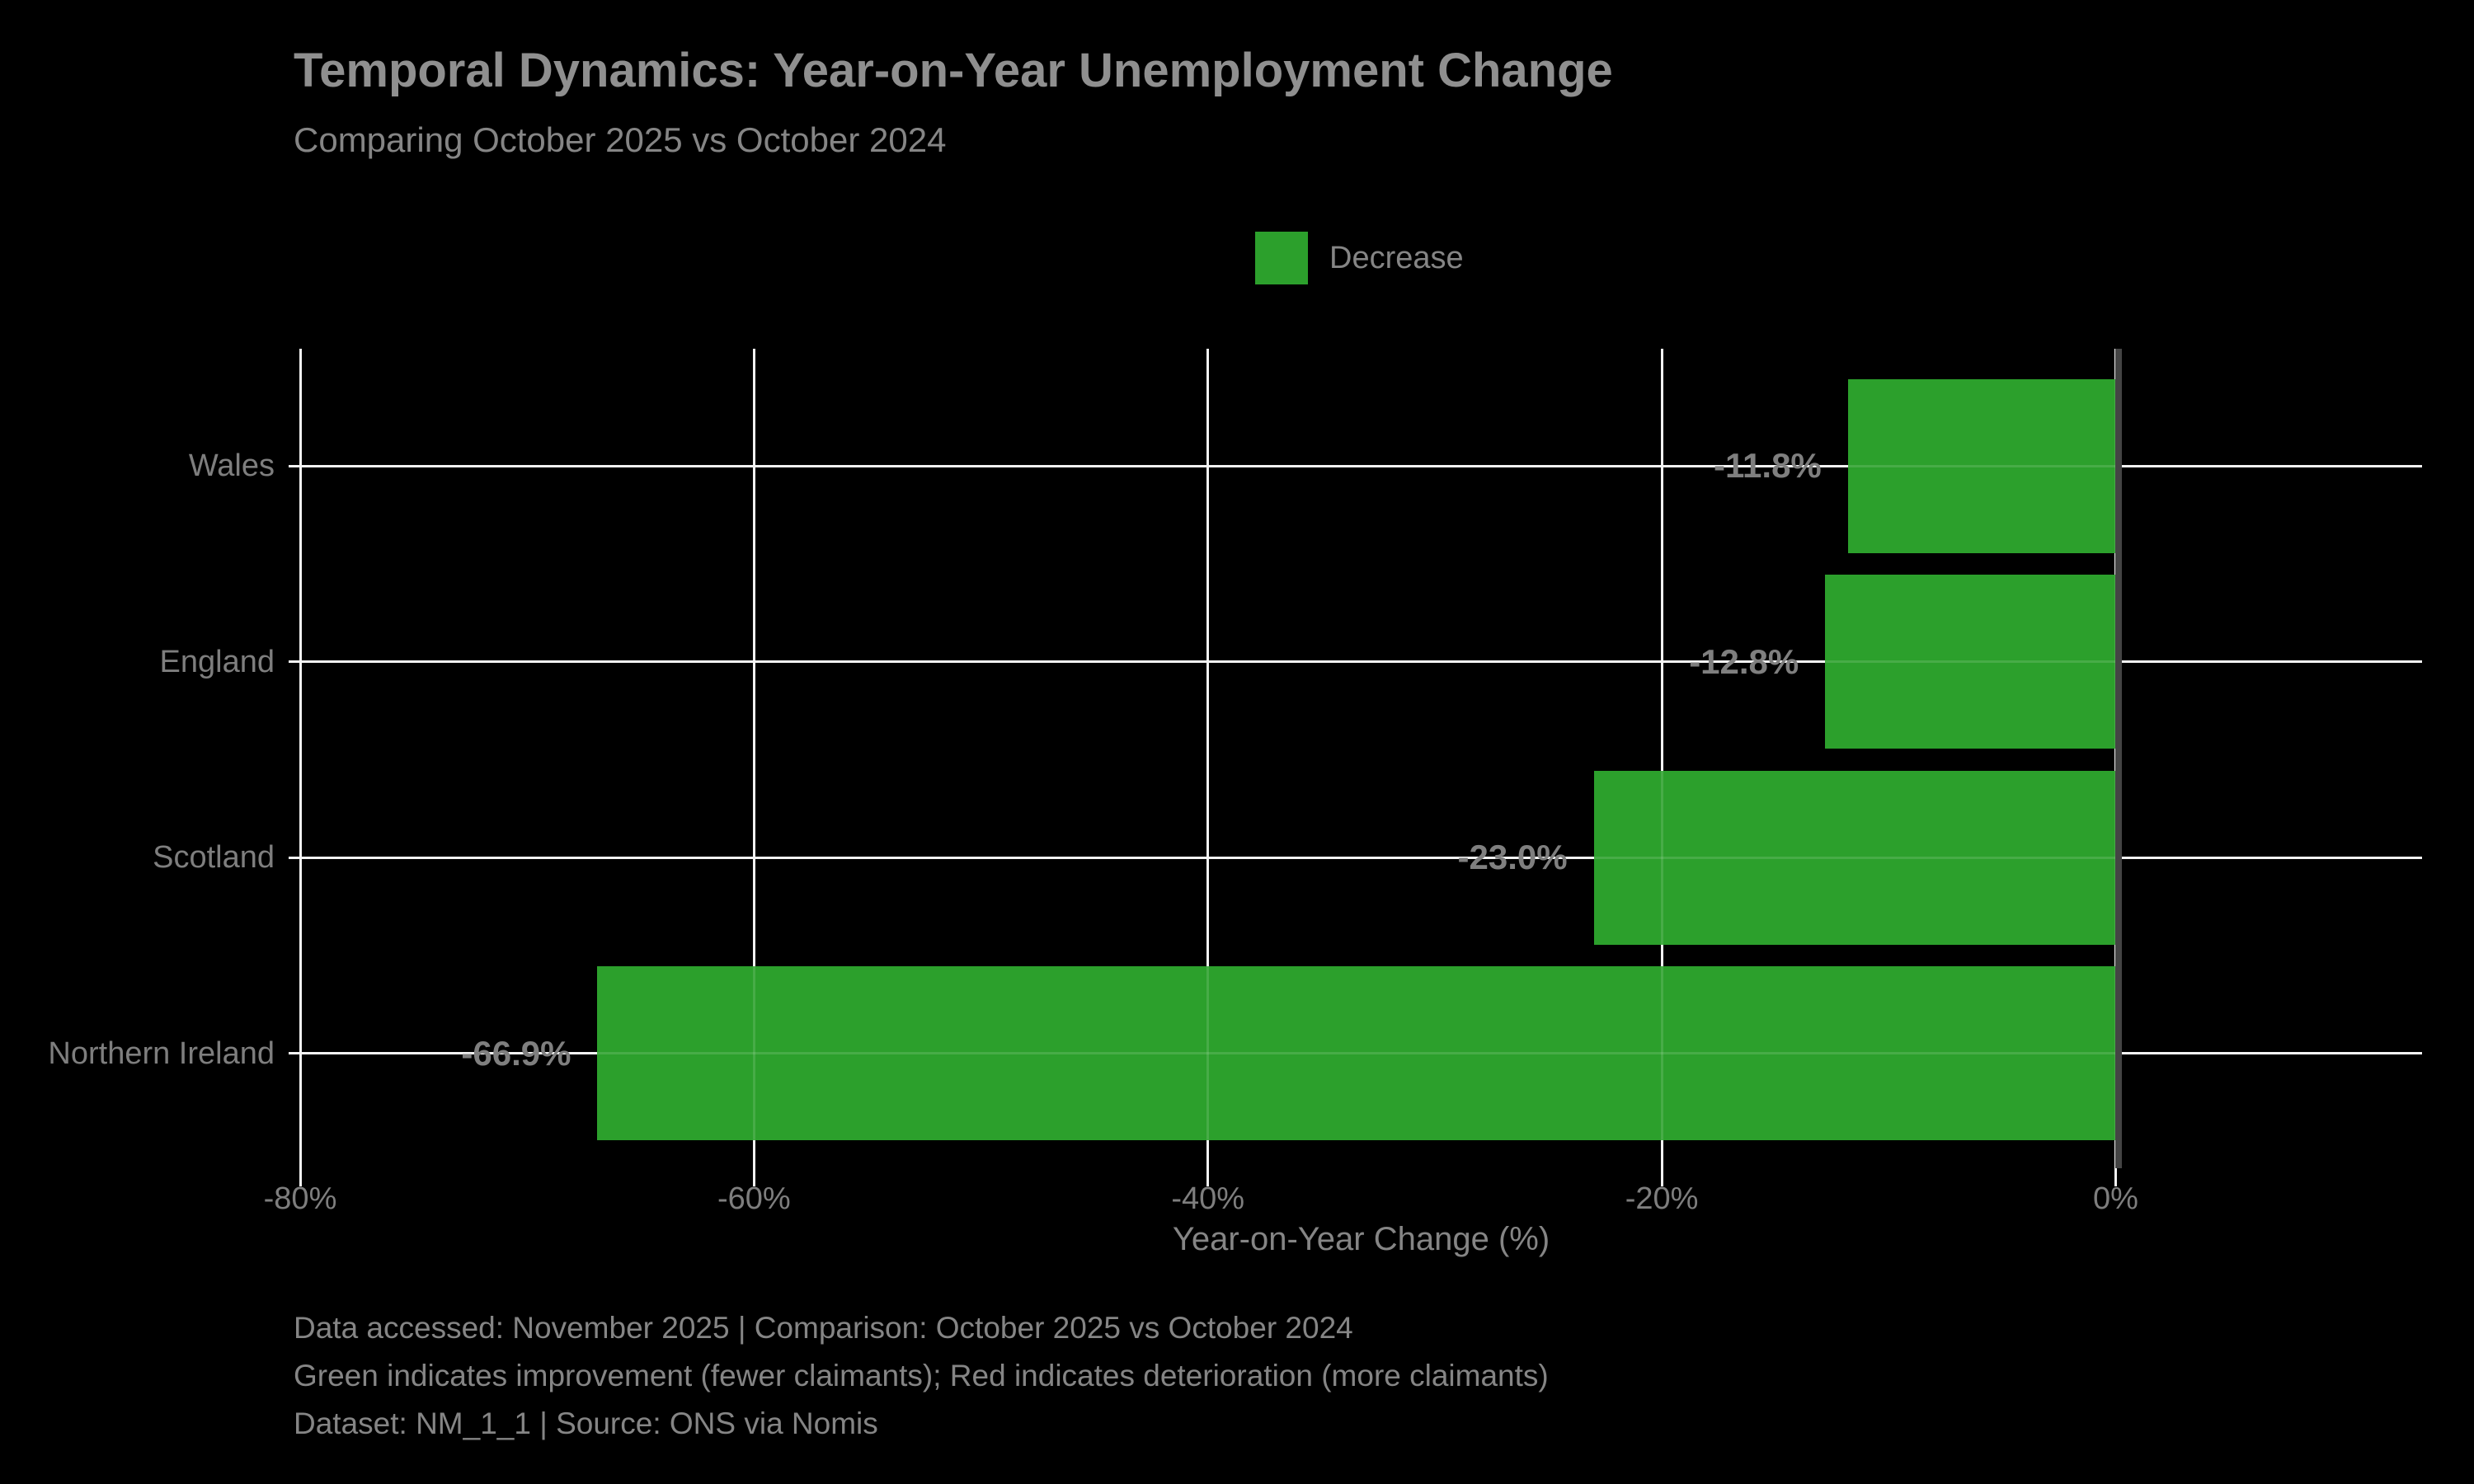 The height and width of the screenshot is (1484, 2474). What do you see at coordinates (2119, 758) in the screenshot?
I see `zero-line` at bounding box center [2119, 758].